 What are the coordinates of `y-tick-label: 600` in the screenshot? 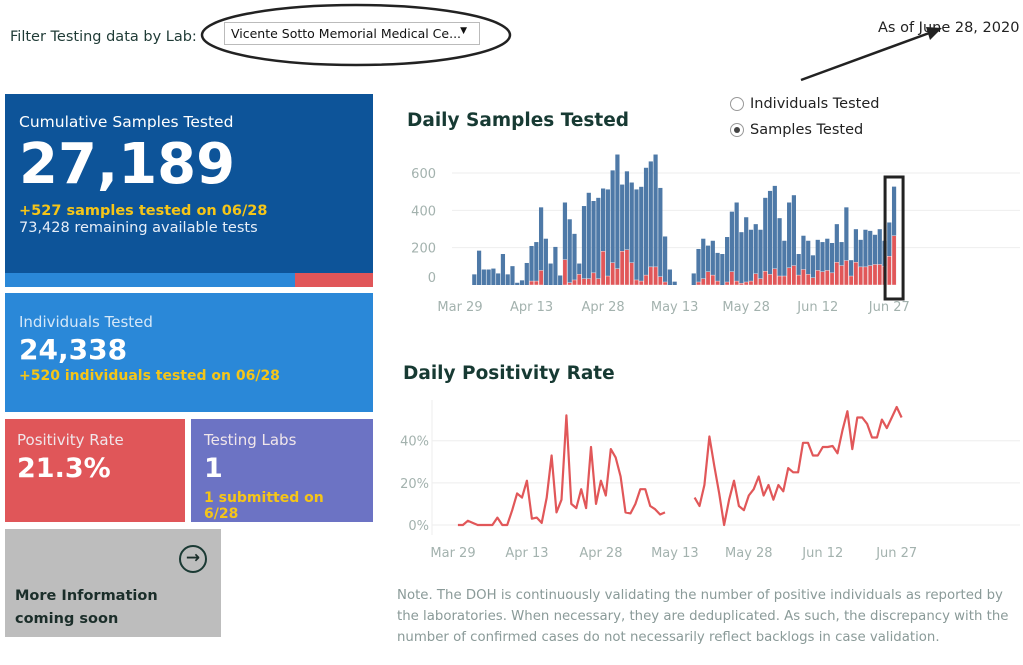 It's located at (423, 174).